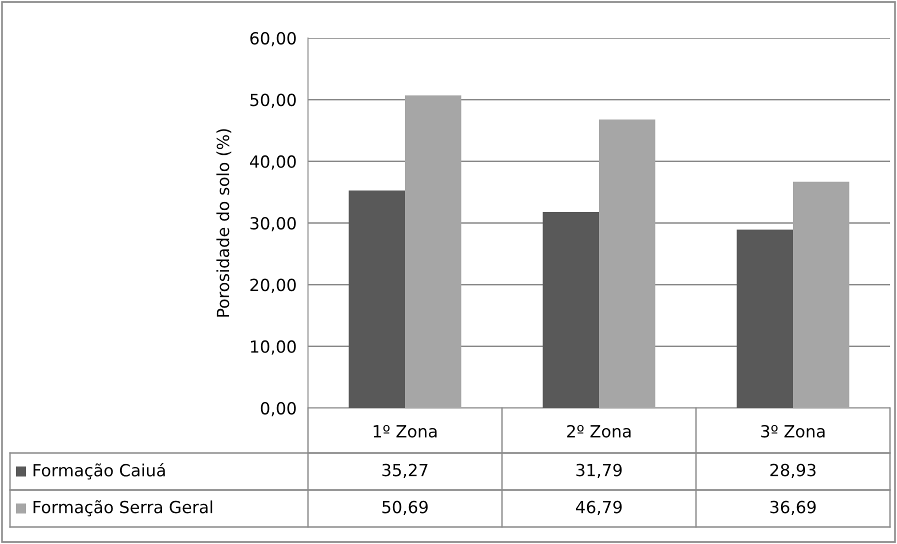 Image resolution: width=897 pixels, height=544 pixels. What do you see at coordinates (99, 471) in the screenshot?
I see `legend-label: Formação Caiuá` at bounding box center [99, 471].